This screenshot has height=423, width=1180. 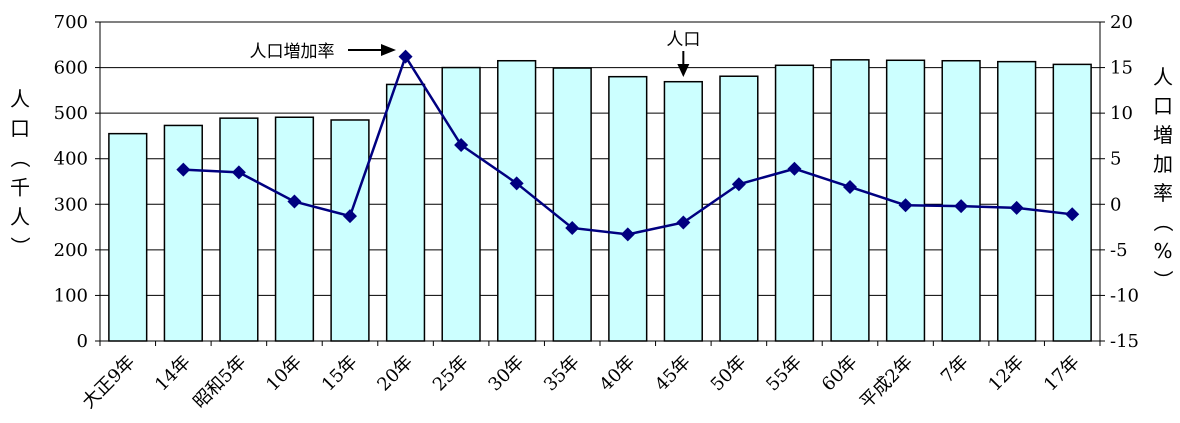 I want to click on x-tick-label: 55年, so click(x=784, y=374).